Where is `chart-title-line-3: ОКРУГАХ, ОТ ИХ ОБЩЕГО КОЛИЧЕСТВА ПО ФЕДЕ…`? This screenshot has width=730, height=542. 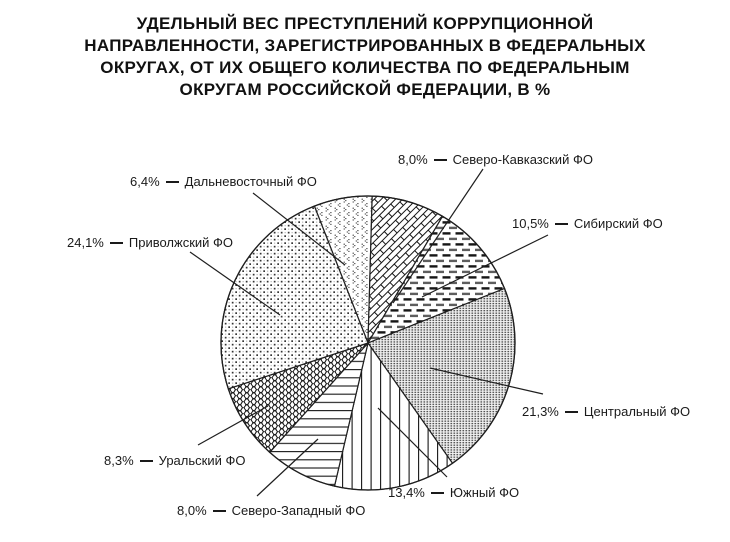
chart-title-line-3: ОКРУГАХ, ОТ ИХ ОБЩЕГО КОЛИЧЕСТВА ПО ФЕДЕ… is located at coordinates (365, 67).